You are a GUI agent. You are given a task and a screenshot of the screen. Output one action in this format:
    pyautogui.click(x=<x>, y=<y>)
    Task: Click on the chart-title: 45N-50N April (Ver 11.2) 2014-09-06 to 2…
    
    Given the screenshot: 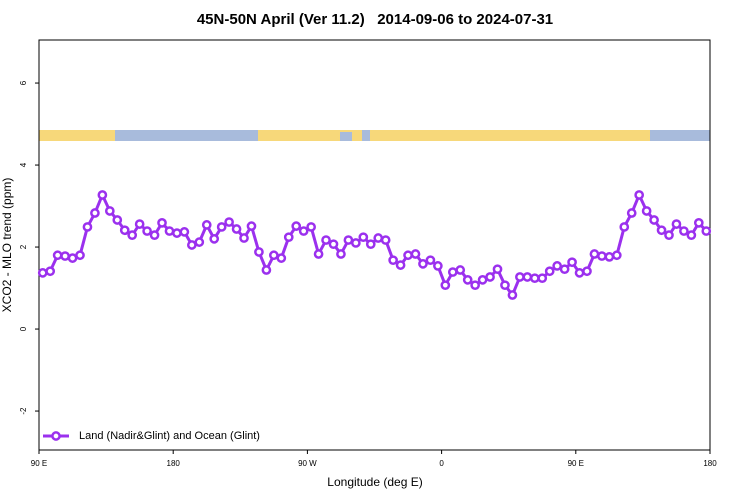 What is the action you would take?
    pyautogui.click(x=375, y=19)
    